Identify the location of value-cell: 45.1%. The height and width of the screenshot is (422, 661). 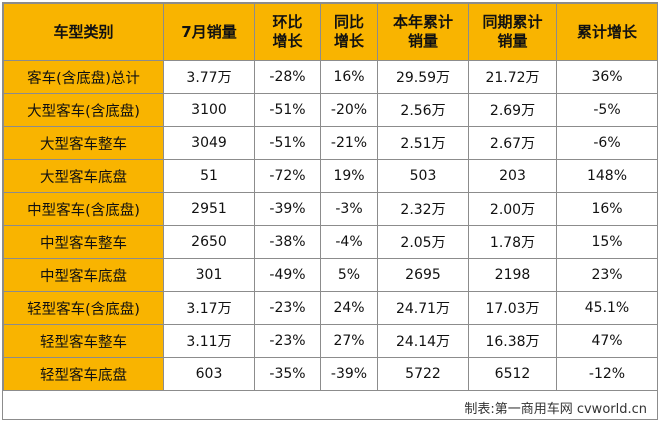
(607, 308).